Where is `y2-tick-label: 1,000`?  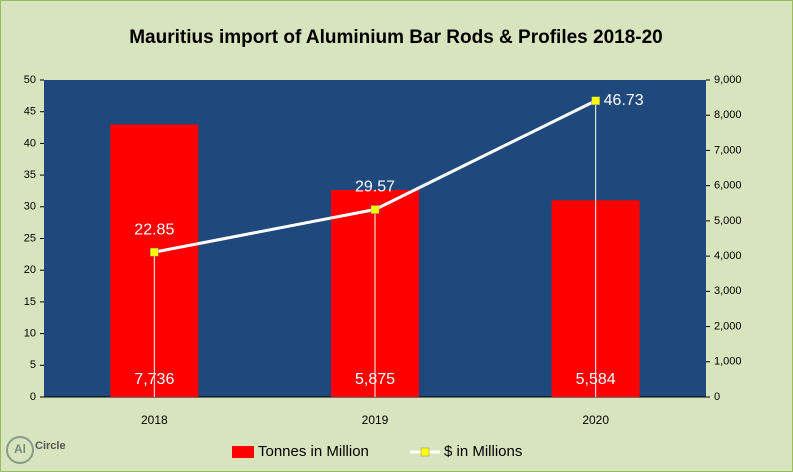
y2-tick-label: 1,000 is located at coordinates (728, 362).